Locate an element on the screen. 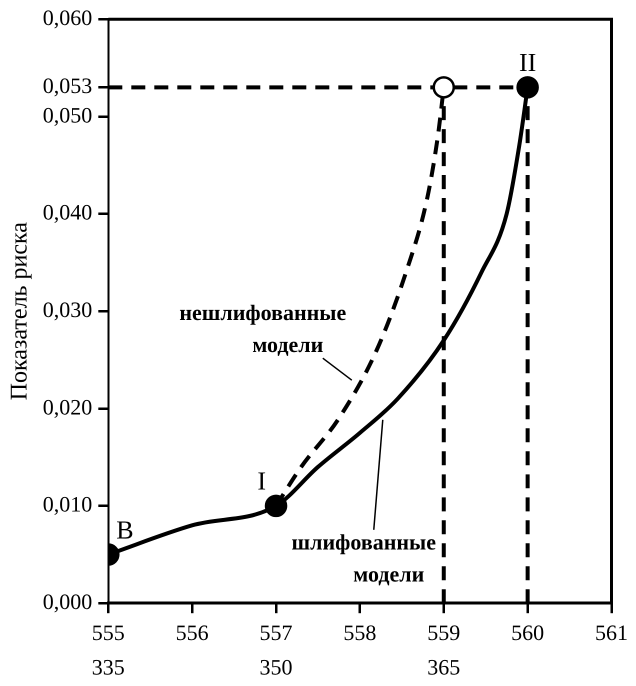 Image resolution: width=636 pixels, height=686 pixels. x-tick-label: 556 is located at coordinates (192, 633).